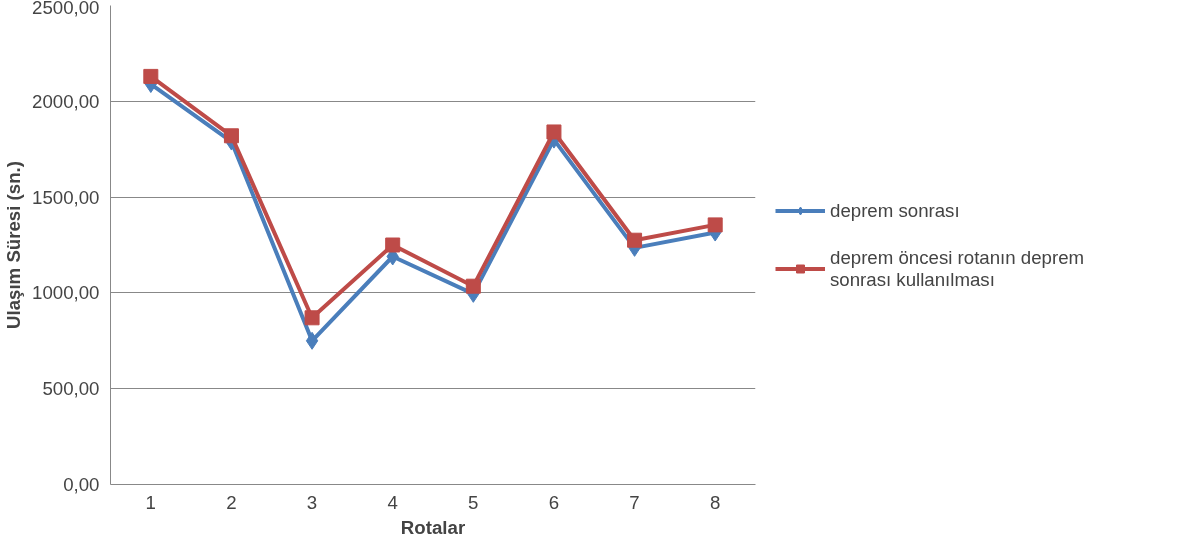  Describe the element at coordinates (66, 9) in the screenshot. I see `y-tick-label: 2500,00` at that location.